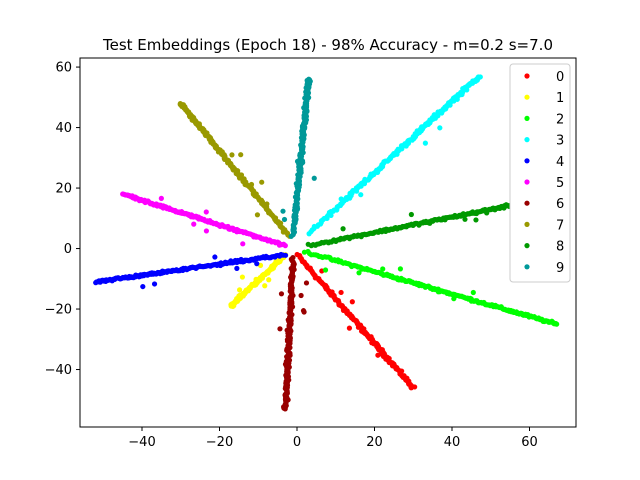 Image resolution: width=640 pixels, height=480 pixels. I want to click on series-5-points, so click(204, 220).